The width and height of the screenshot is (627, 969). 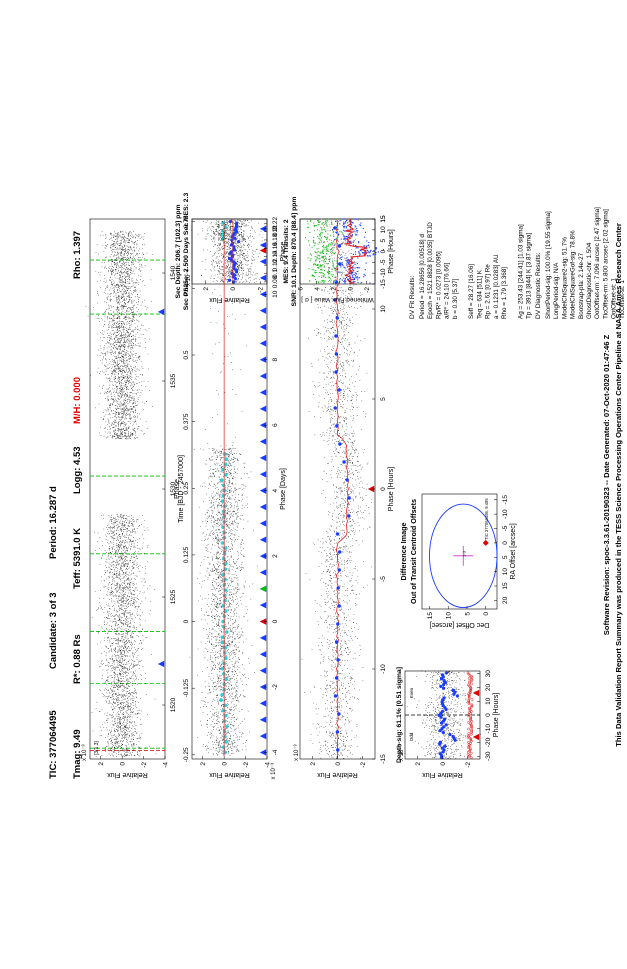 I want to click on data-points, so click(x=124, y=635).